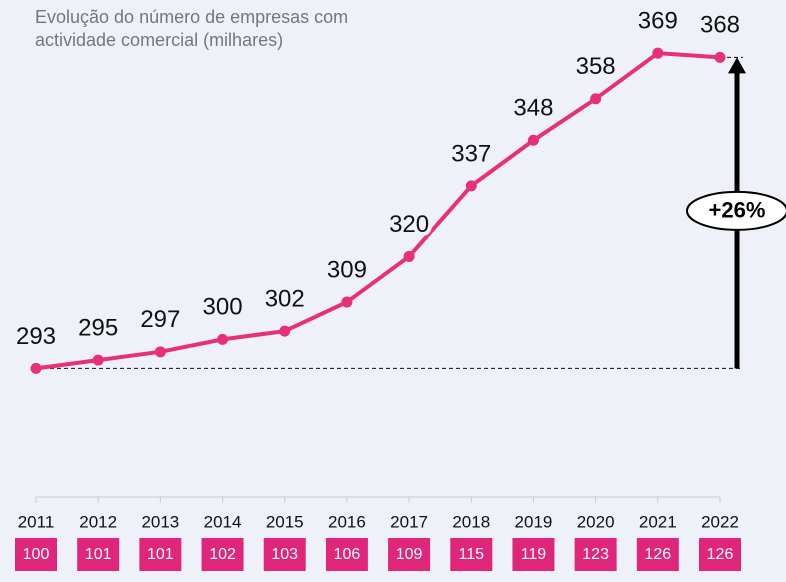 The height and width of the screenshot is (582, 786). I want to click on x-tick-label: 2011, so click(36, 521).